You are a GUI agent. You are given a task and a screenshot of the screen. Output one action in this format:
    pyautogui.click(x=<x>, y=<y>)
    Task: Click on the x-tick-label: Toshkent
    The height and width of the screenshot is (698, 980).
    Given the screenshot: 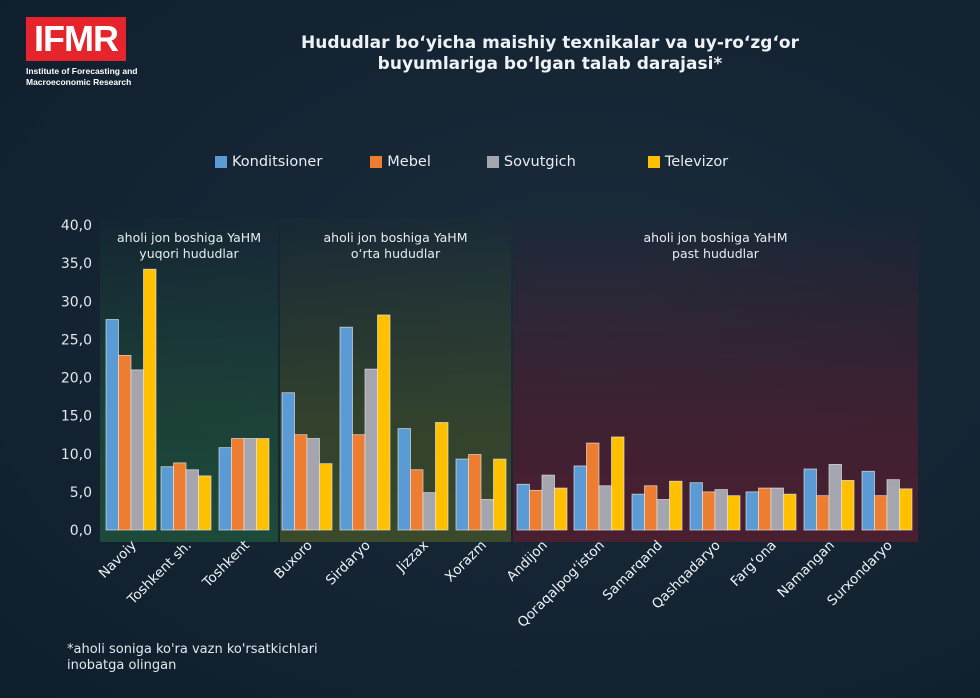 What is the action you would take?
    pyautogui.click(x=226, y=565)
    